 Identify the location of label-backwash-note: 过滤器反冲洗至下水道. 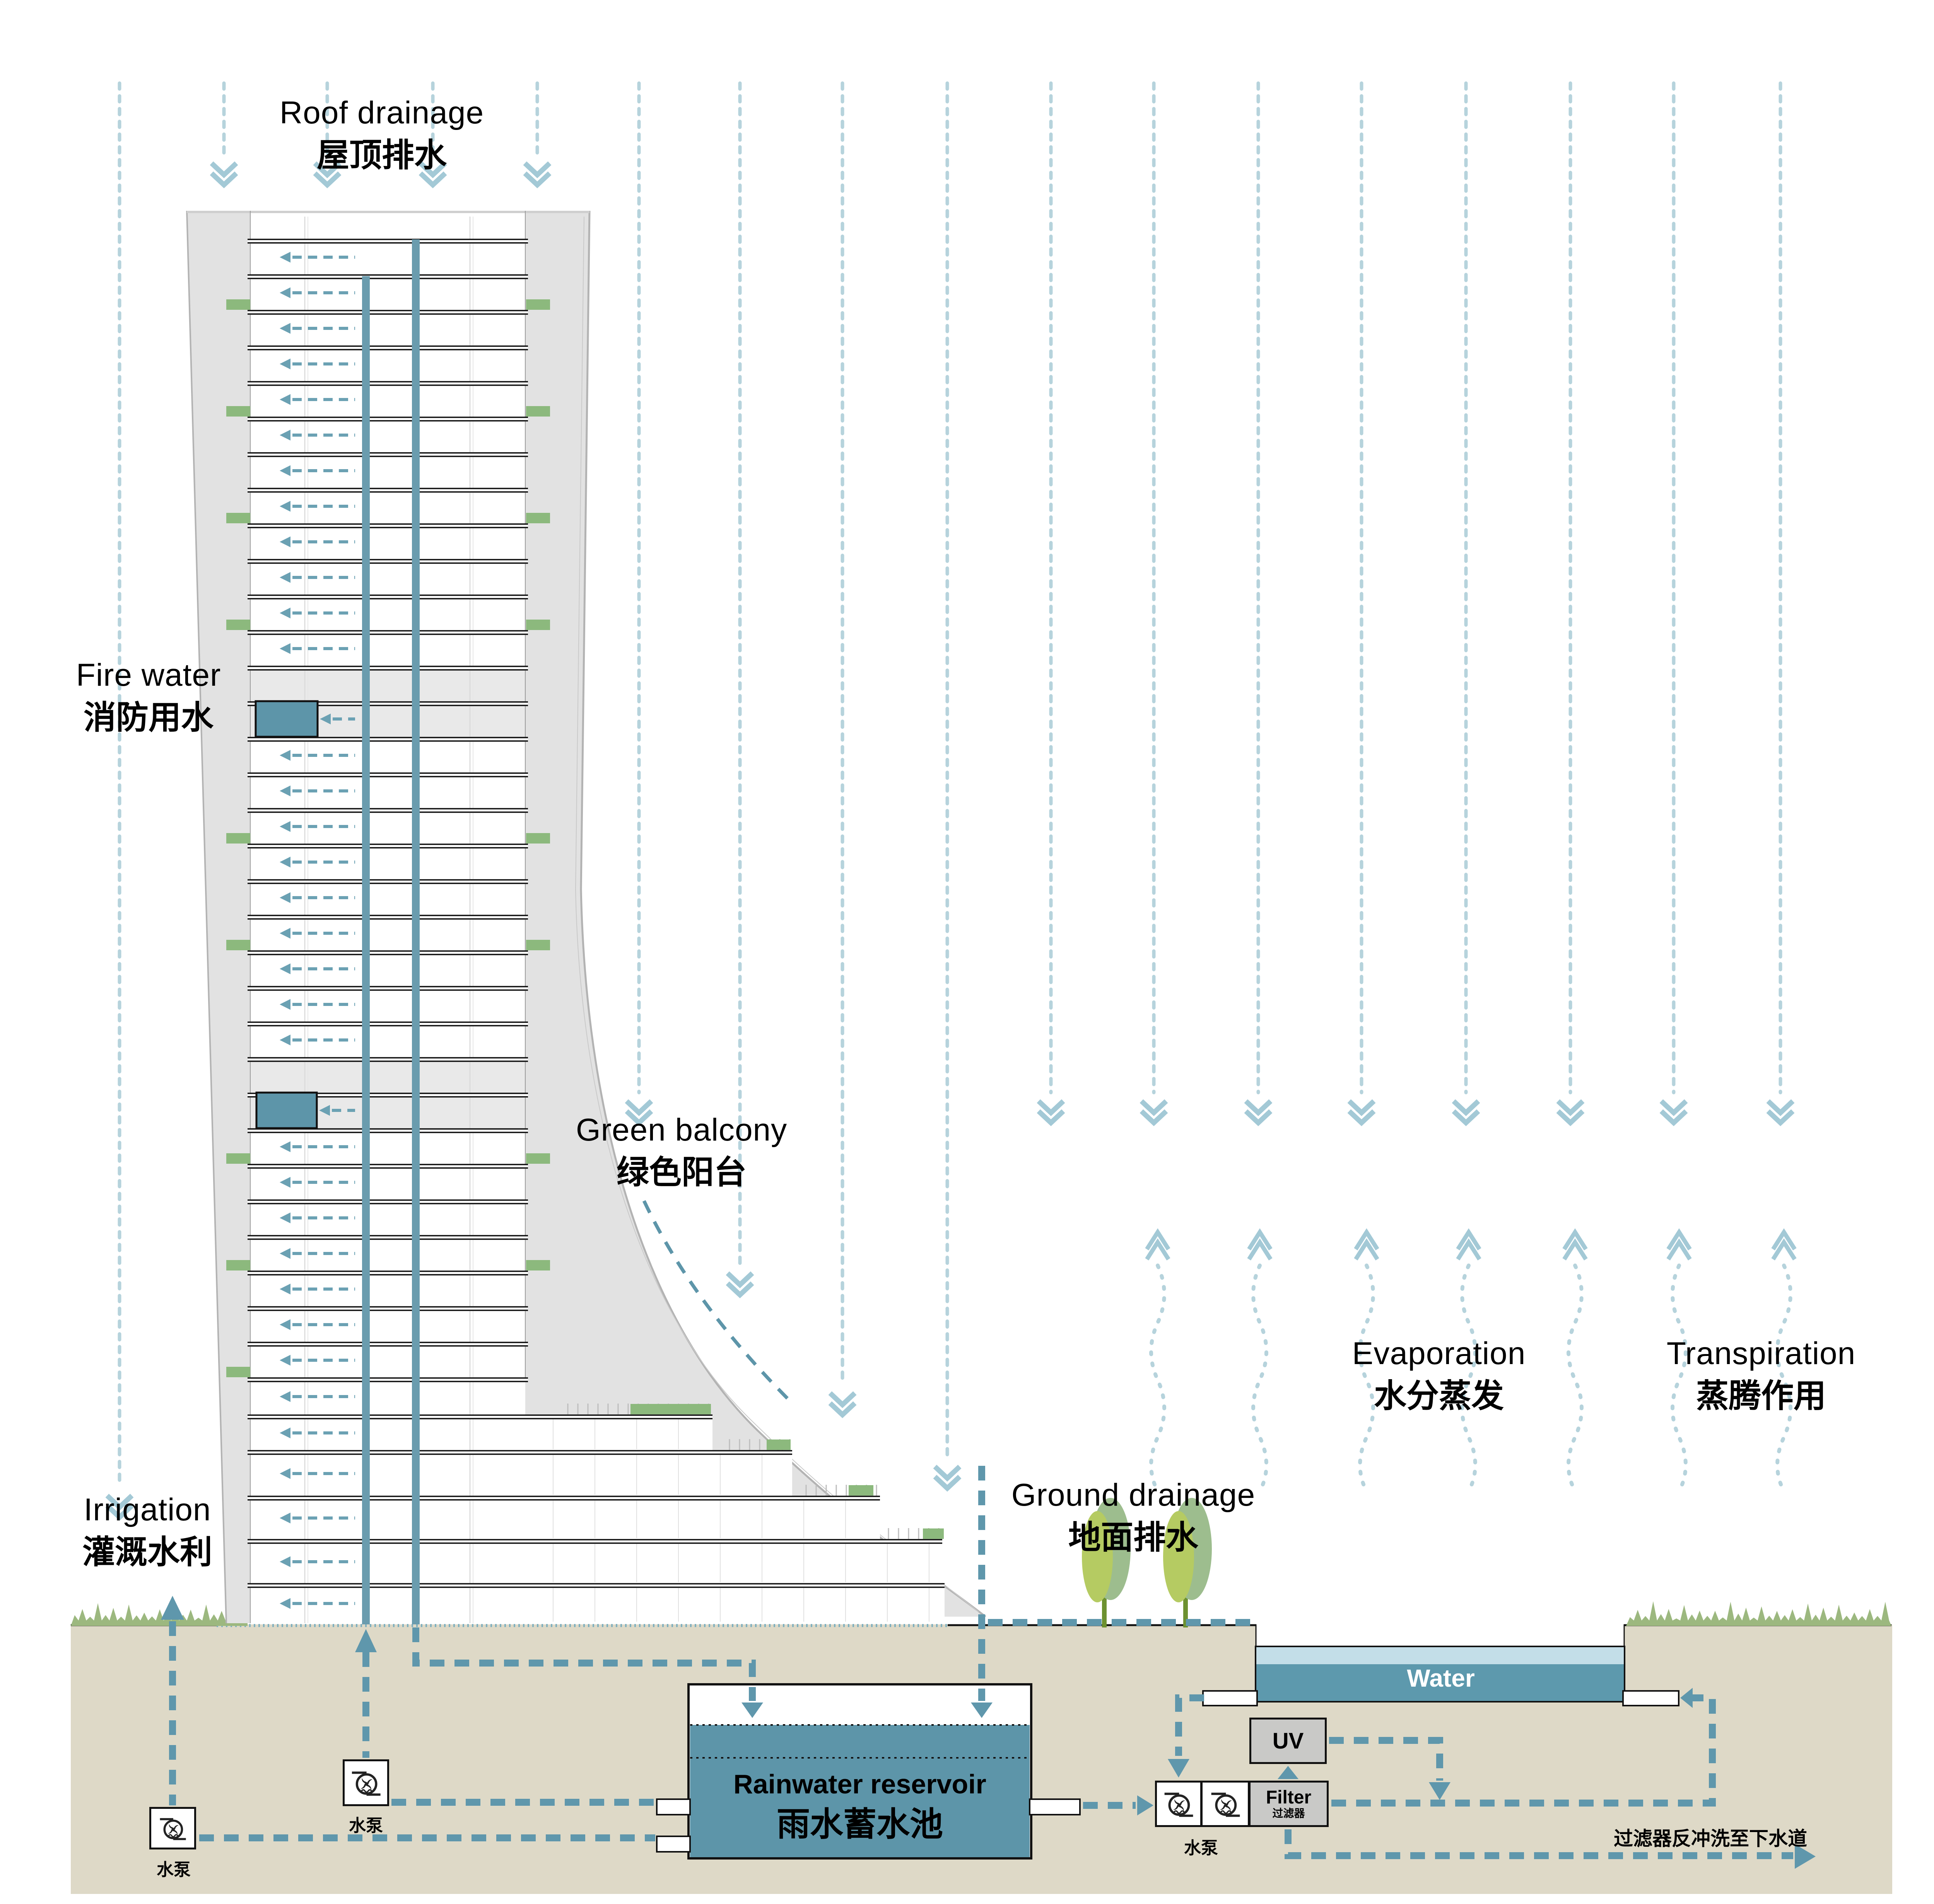
(1710, 1838).